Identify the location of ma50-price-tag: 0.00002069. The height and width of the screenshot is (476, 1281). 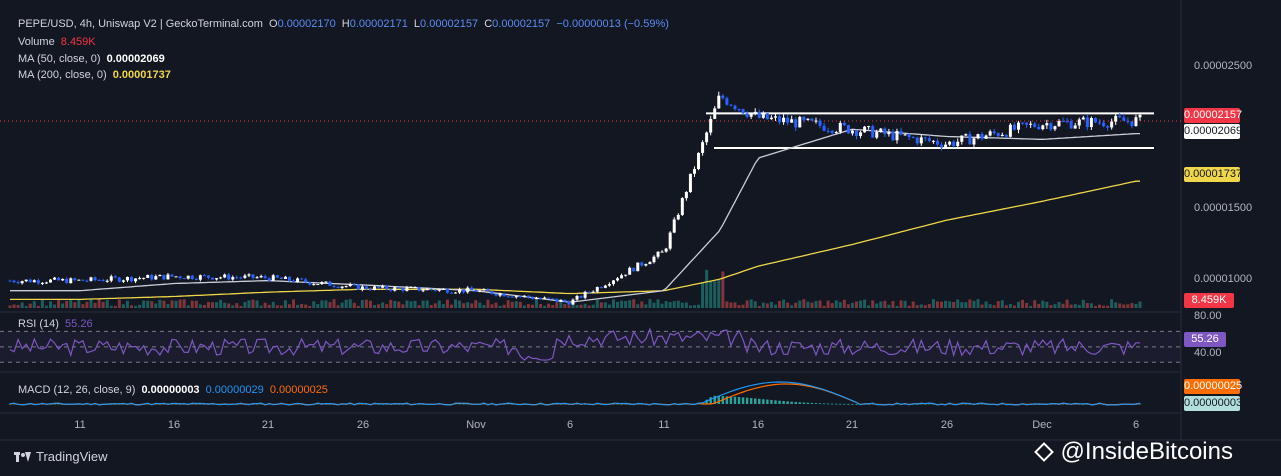
(1213, 131).